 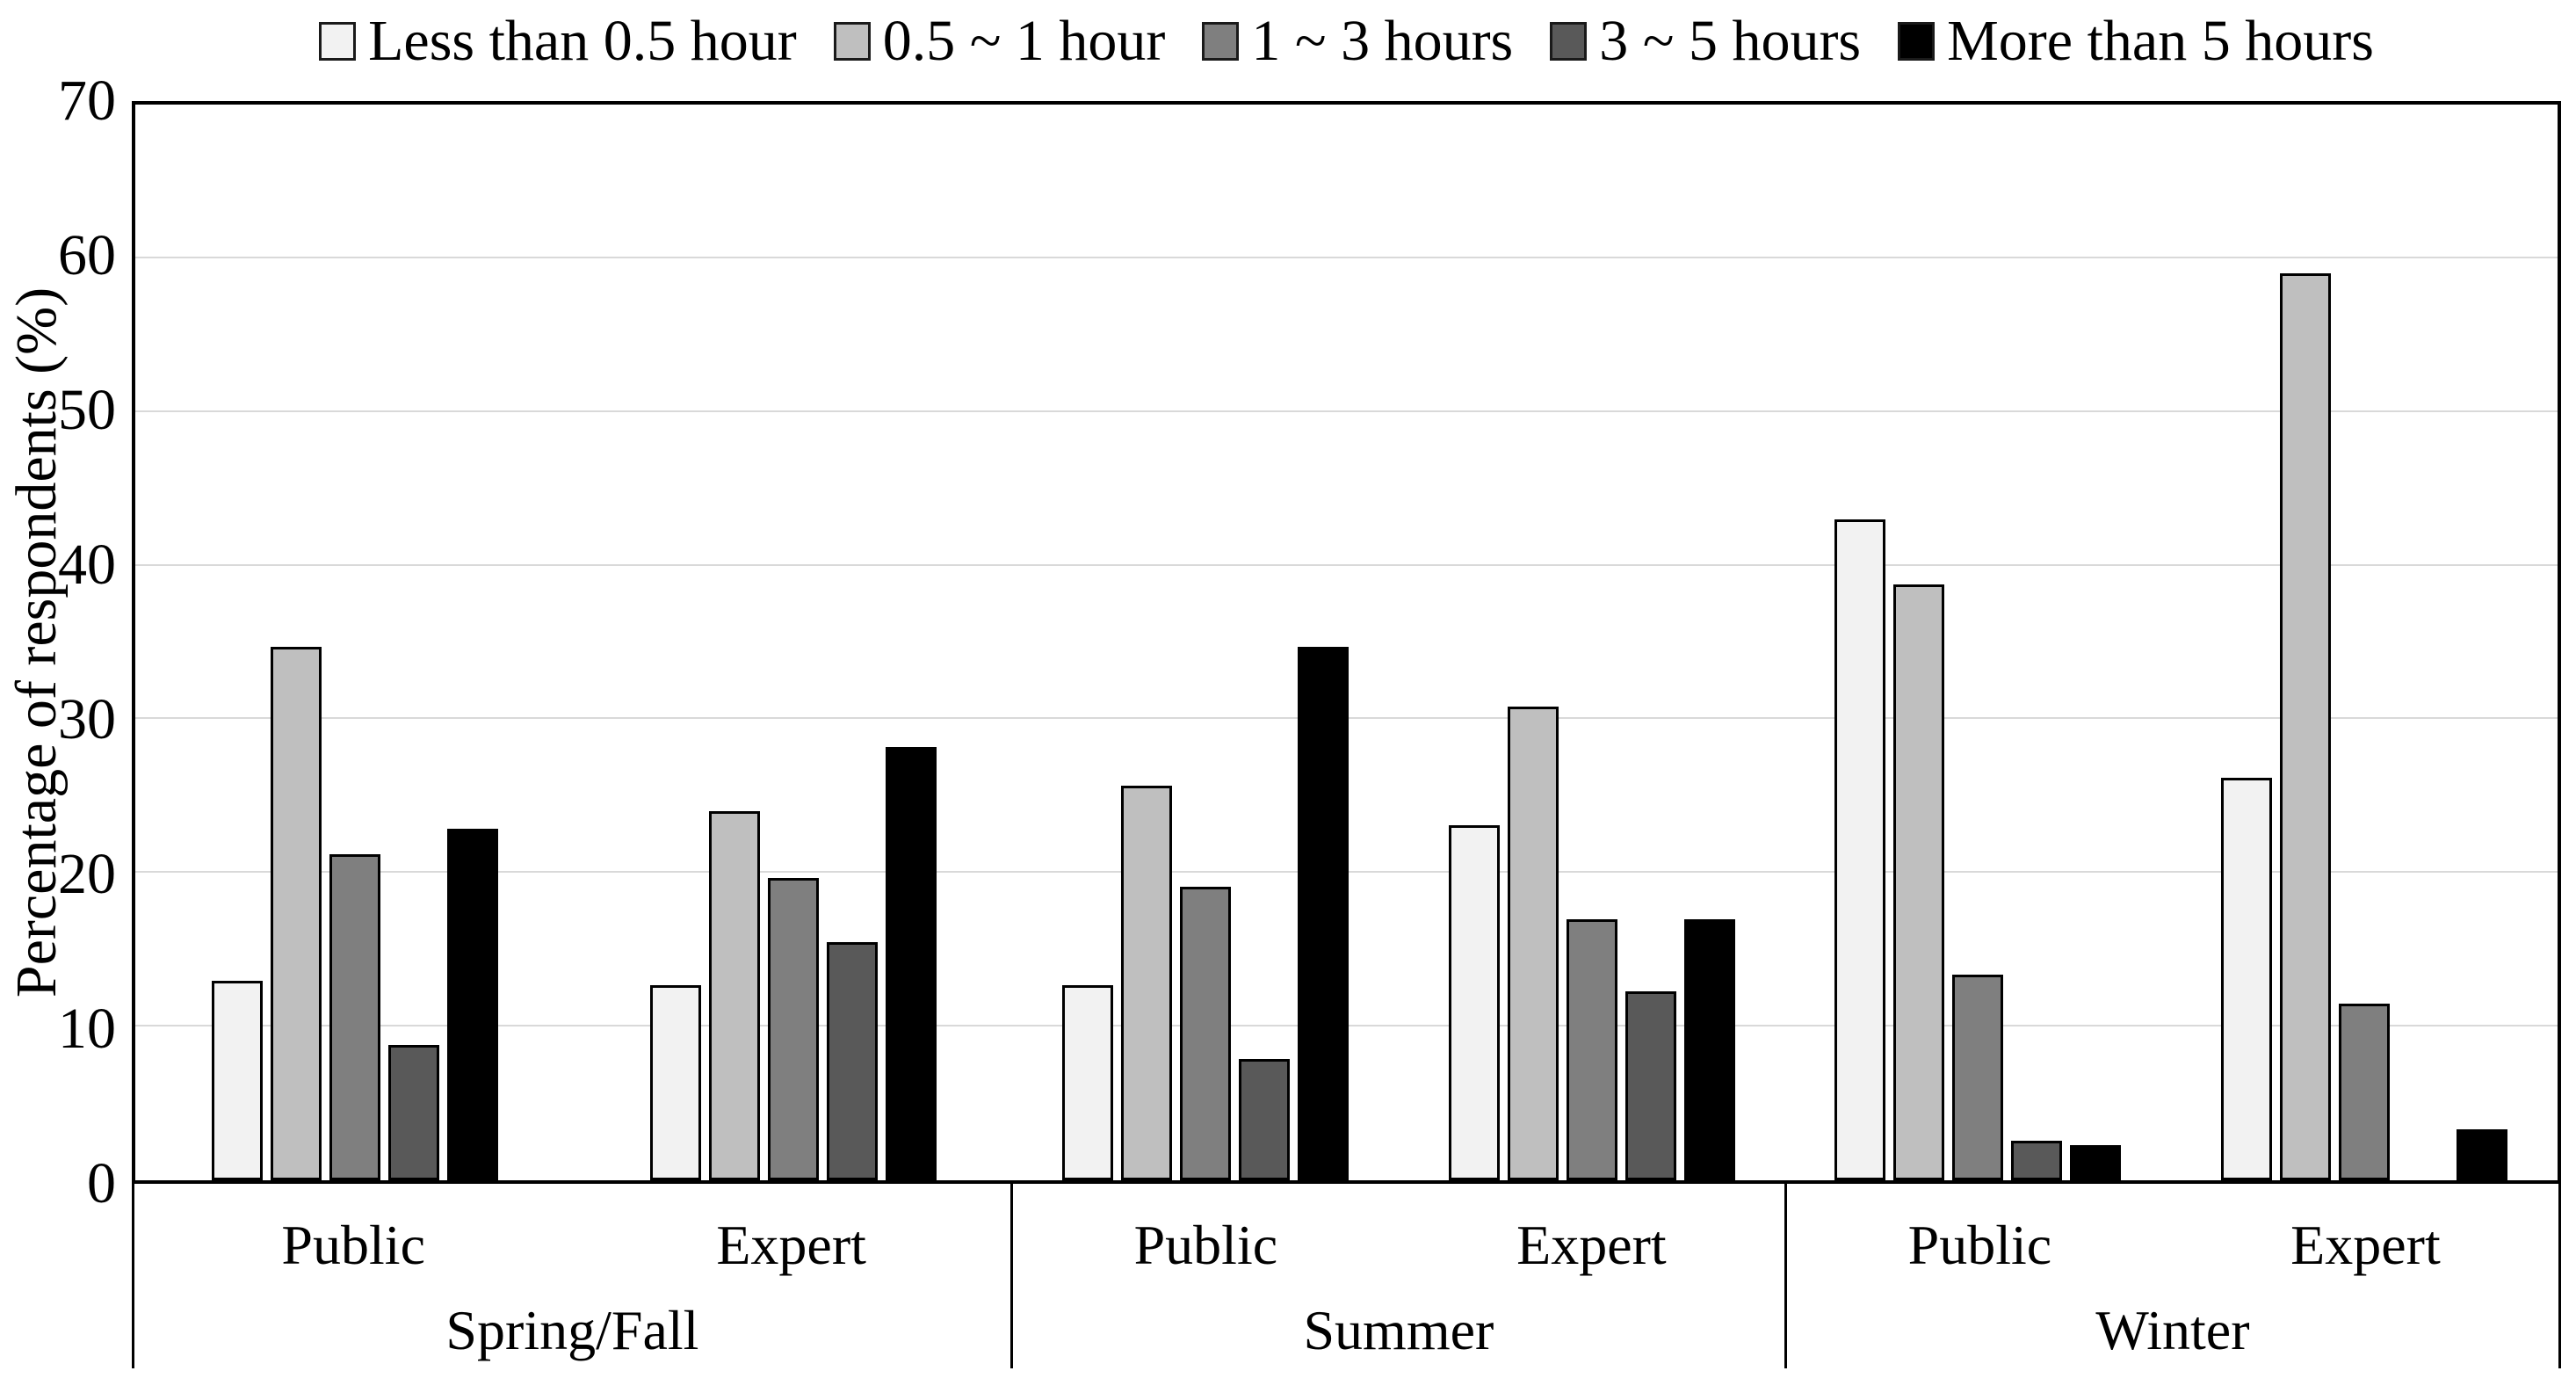 I want to click on legend-label: Less than 0.5 hour, so click(x=582, y=41).